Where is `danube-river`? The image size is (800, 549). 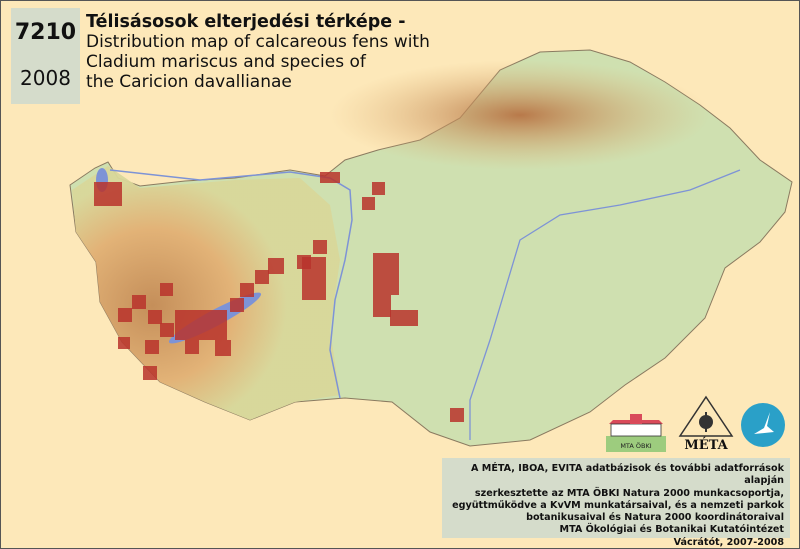 danube-river is located at coordinates (231, 284).